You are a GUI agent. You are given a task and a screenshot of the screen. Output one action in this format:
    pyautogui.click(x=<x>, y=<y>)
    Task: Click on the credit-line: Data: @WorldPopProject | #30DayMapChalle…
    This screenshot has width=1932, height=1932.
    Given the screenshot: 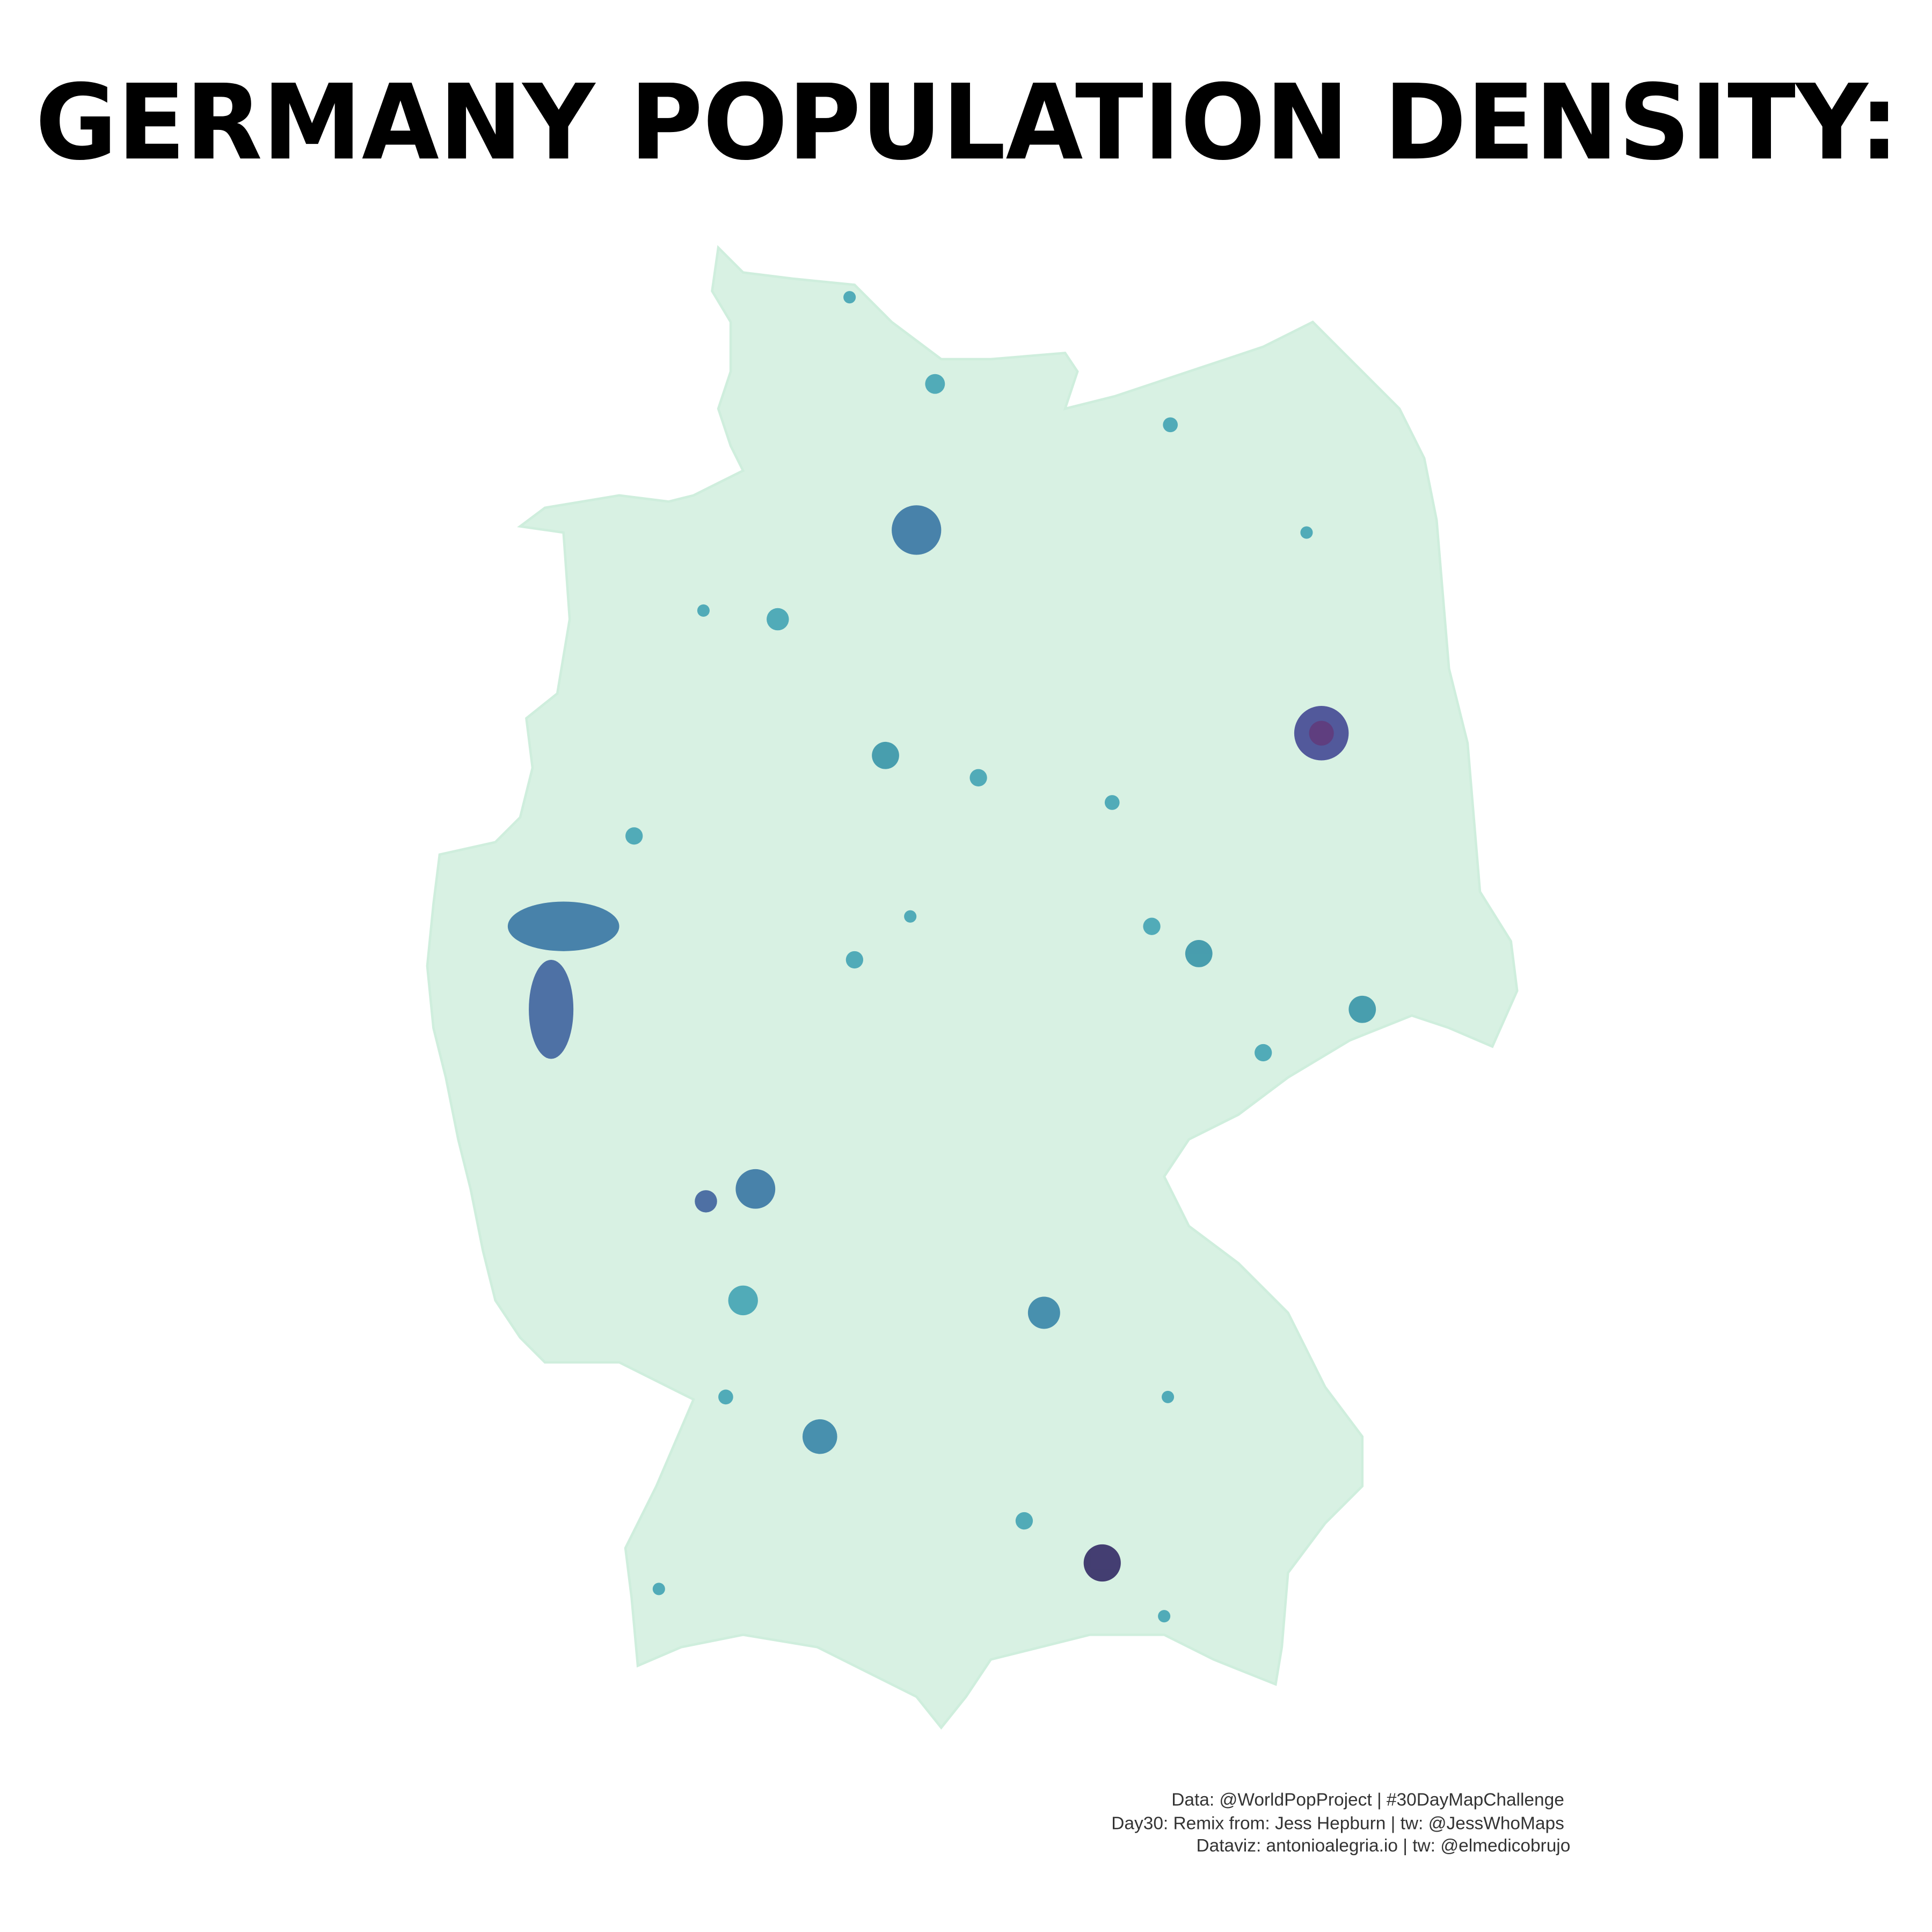 What is the action you would take?
    pyautogui.click(x=1367, y=1800)
    